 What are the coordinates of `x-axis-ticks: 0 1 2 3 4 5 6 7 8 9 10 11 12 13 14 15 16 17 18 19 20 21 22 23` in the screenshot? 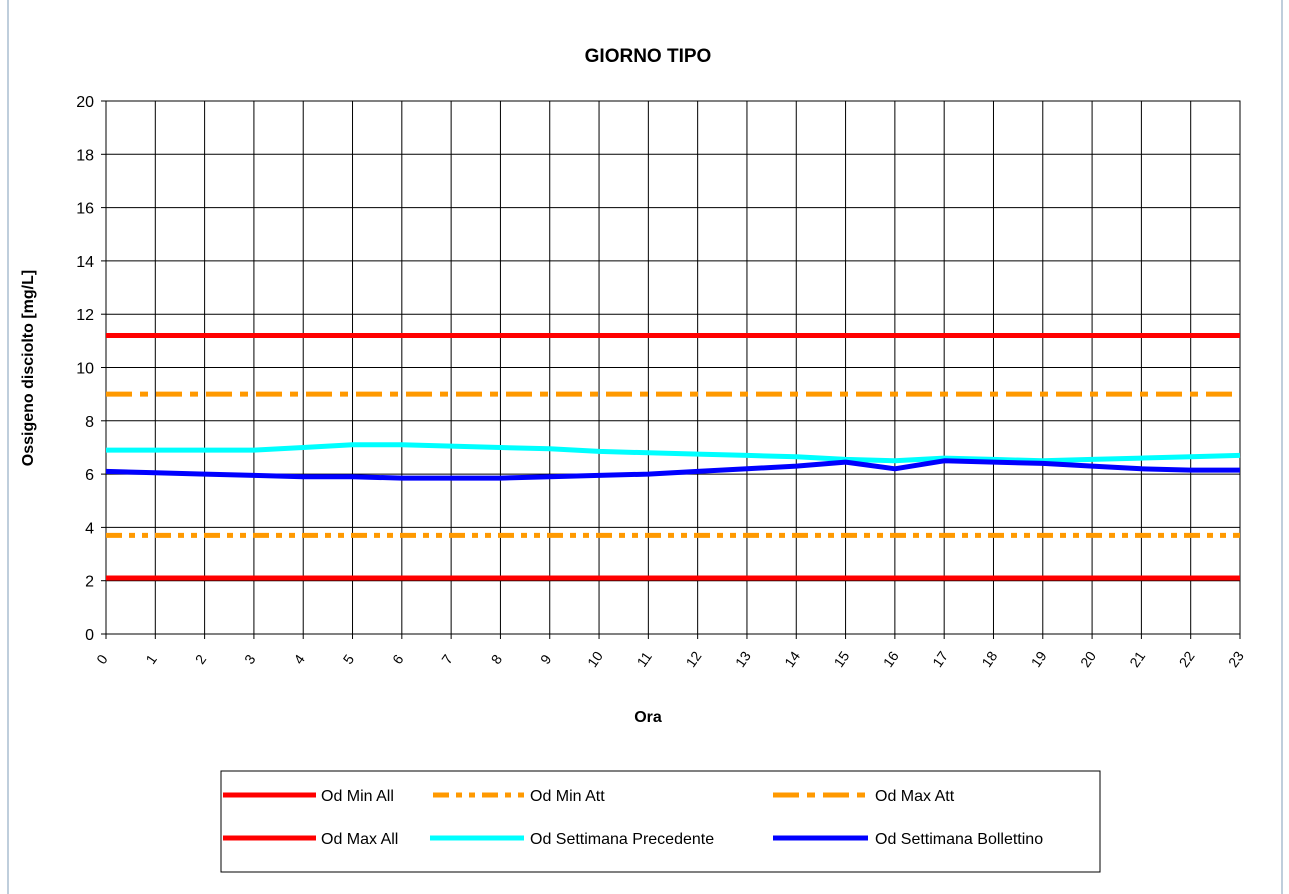 It's located at (670, 659).